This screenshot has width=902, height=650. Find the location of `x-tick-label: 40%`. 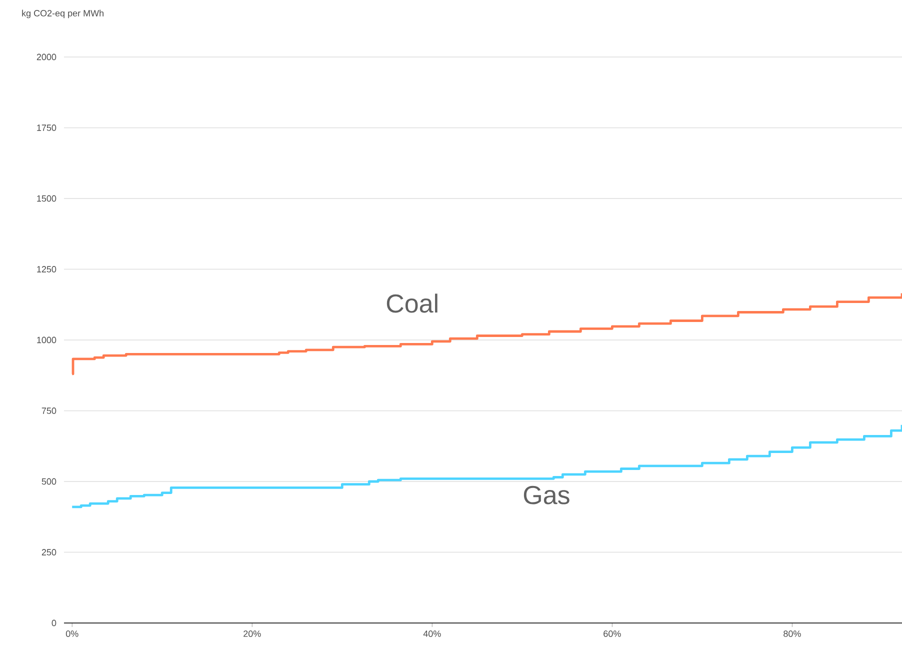

x-tick-label: 40% is located at coordinates (432, 633).